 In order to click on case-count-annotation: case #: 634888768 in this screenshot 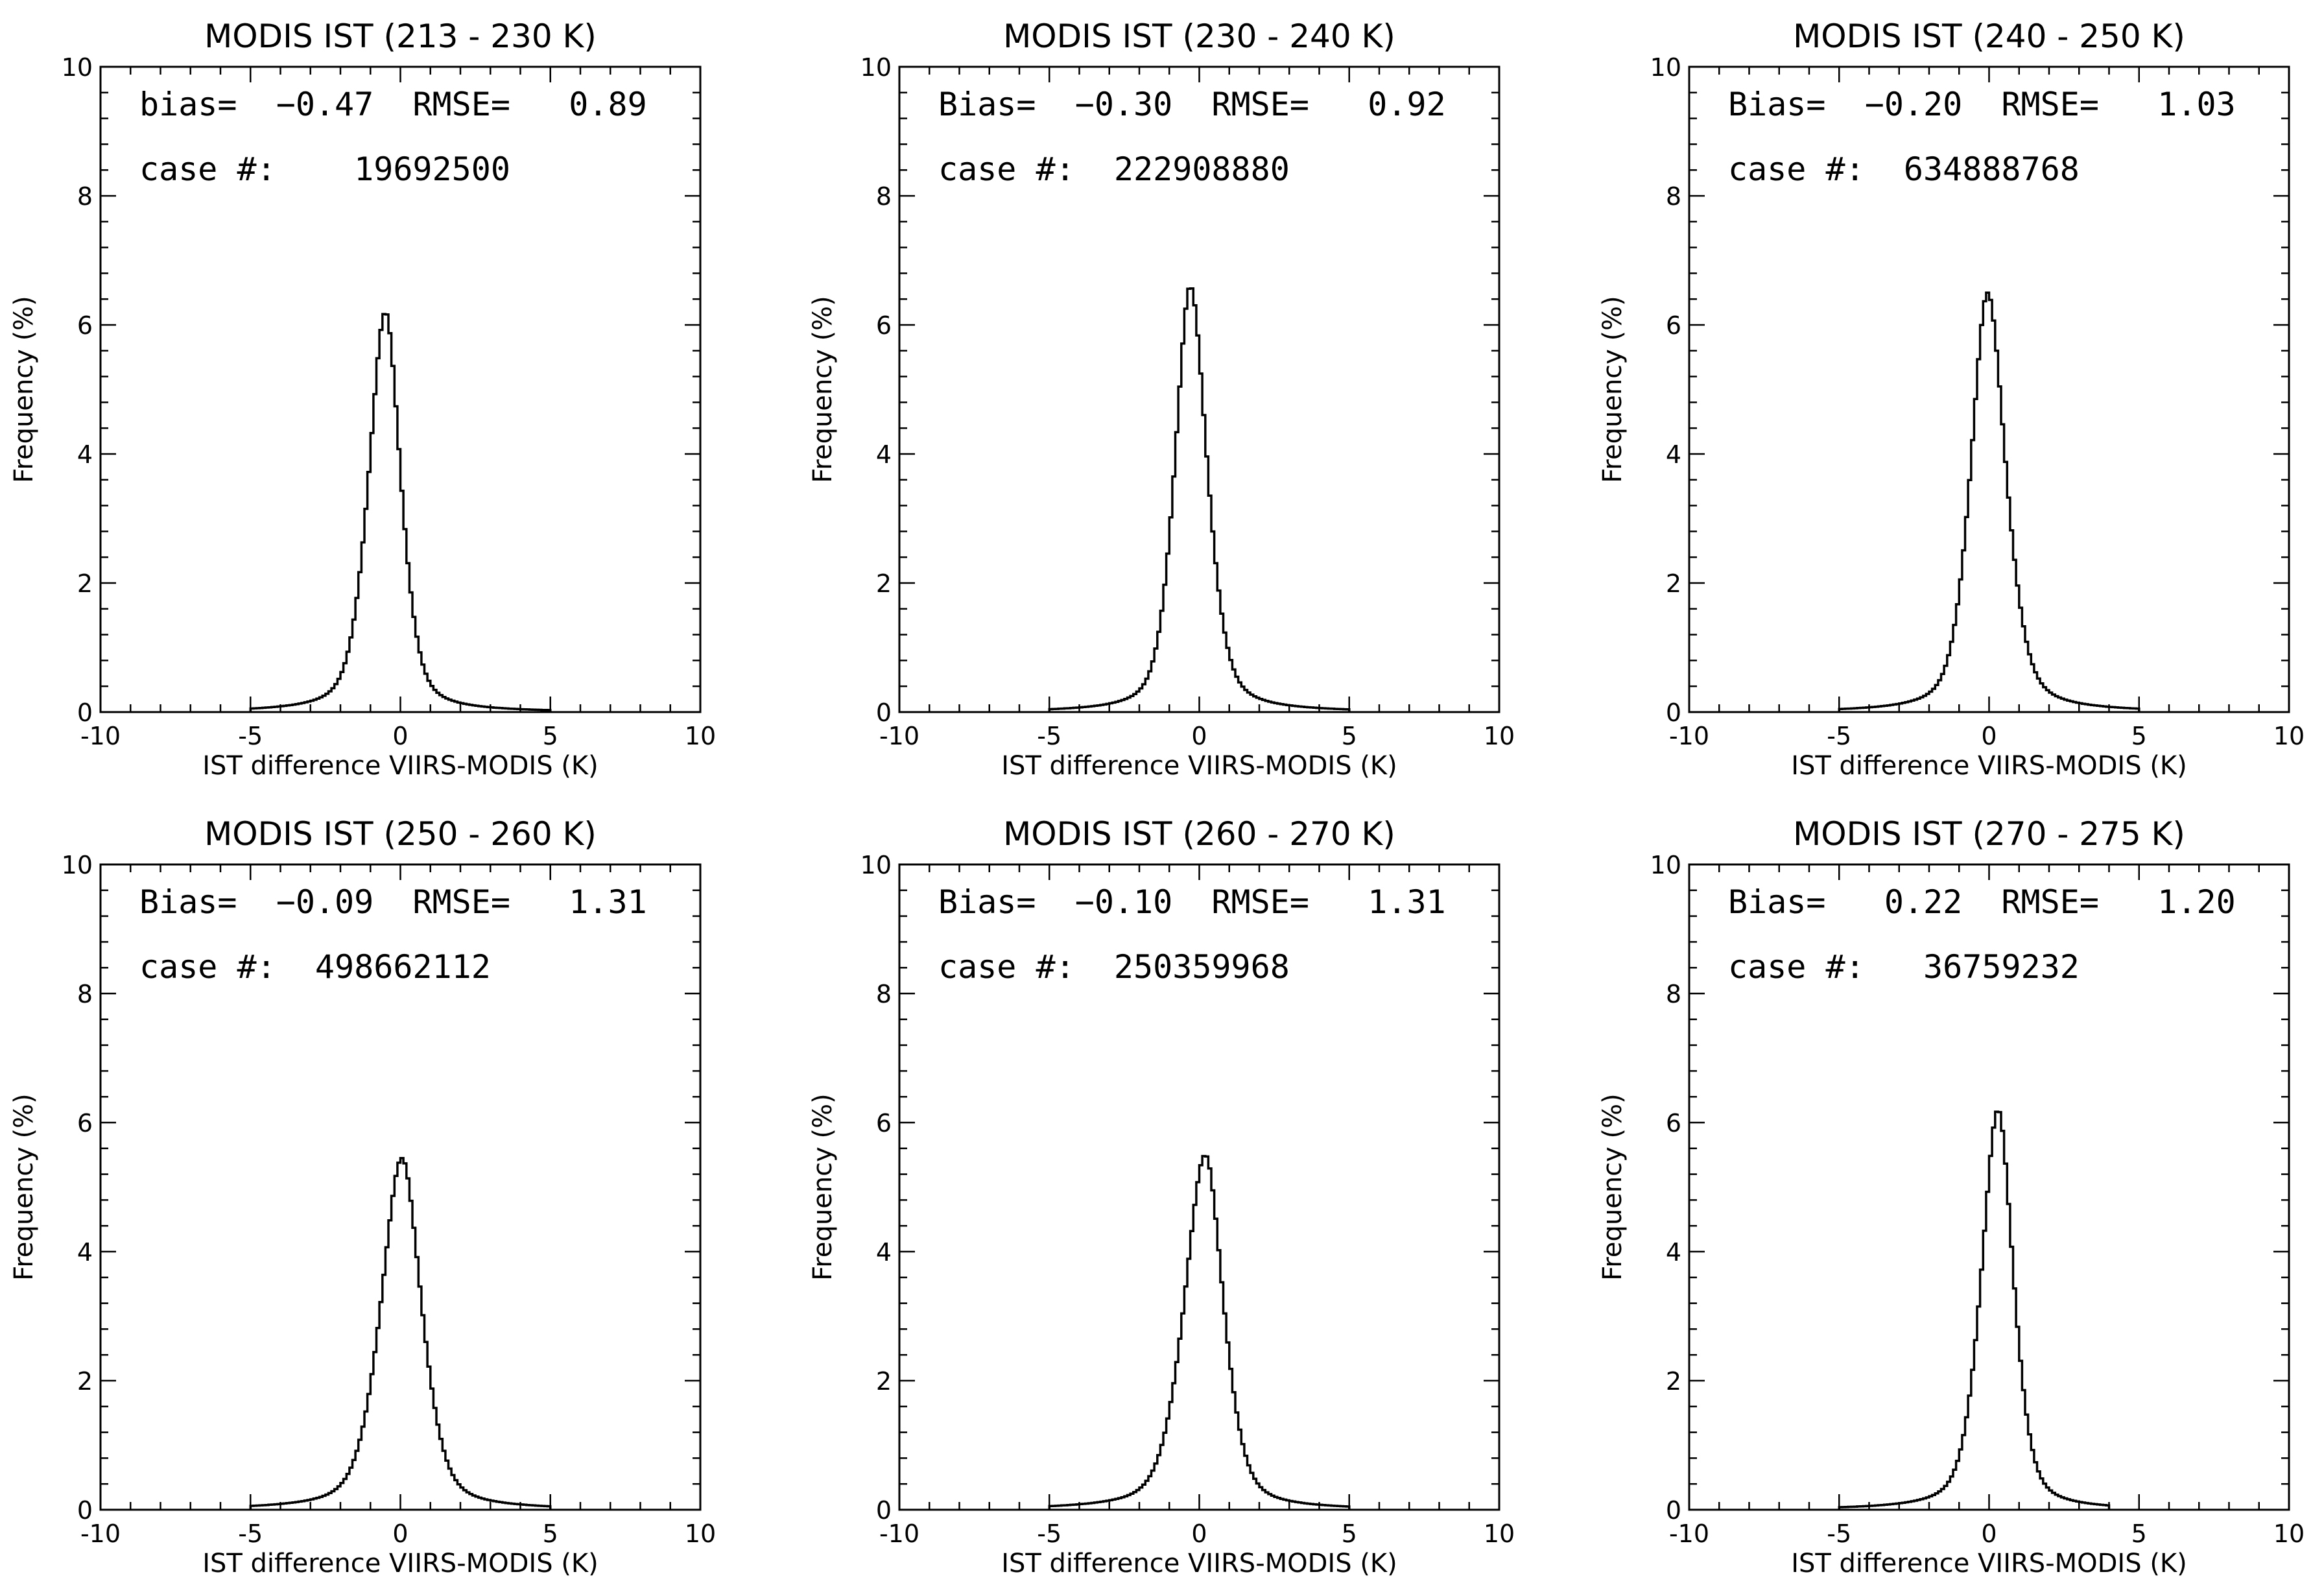, I will do `click(1904, 169)`.